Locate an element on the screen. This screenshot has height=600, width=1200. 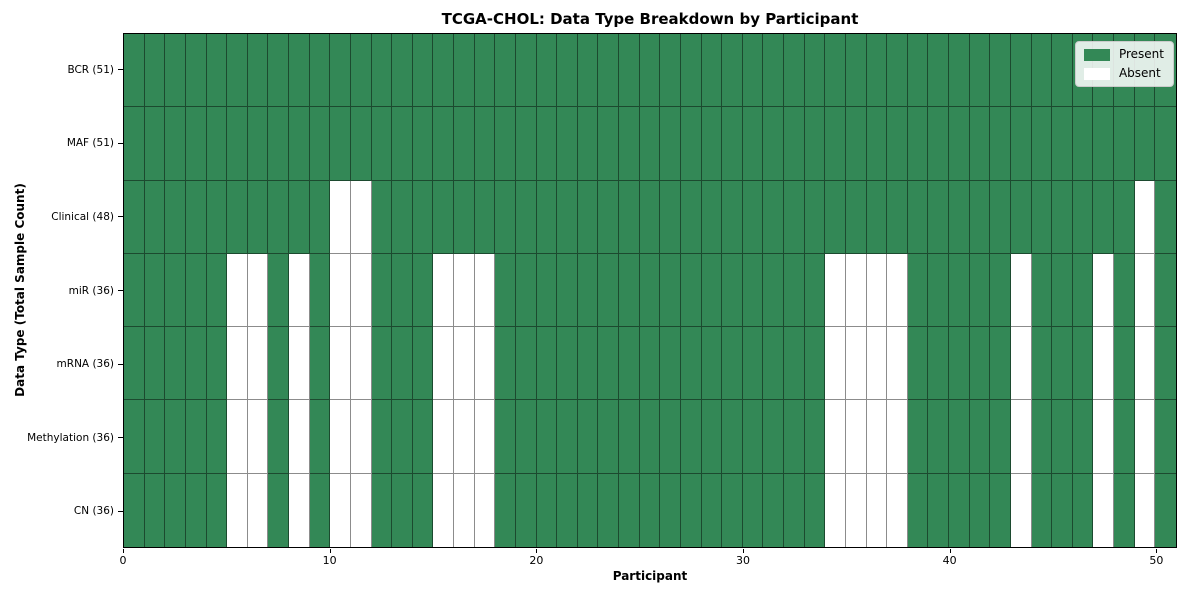
x-tick-label: 50 is located at coordinates (1156, 560).